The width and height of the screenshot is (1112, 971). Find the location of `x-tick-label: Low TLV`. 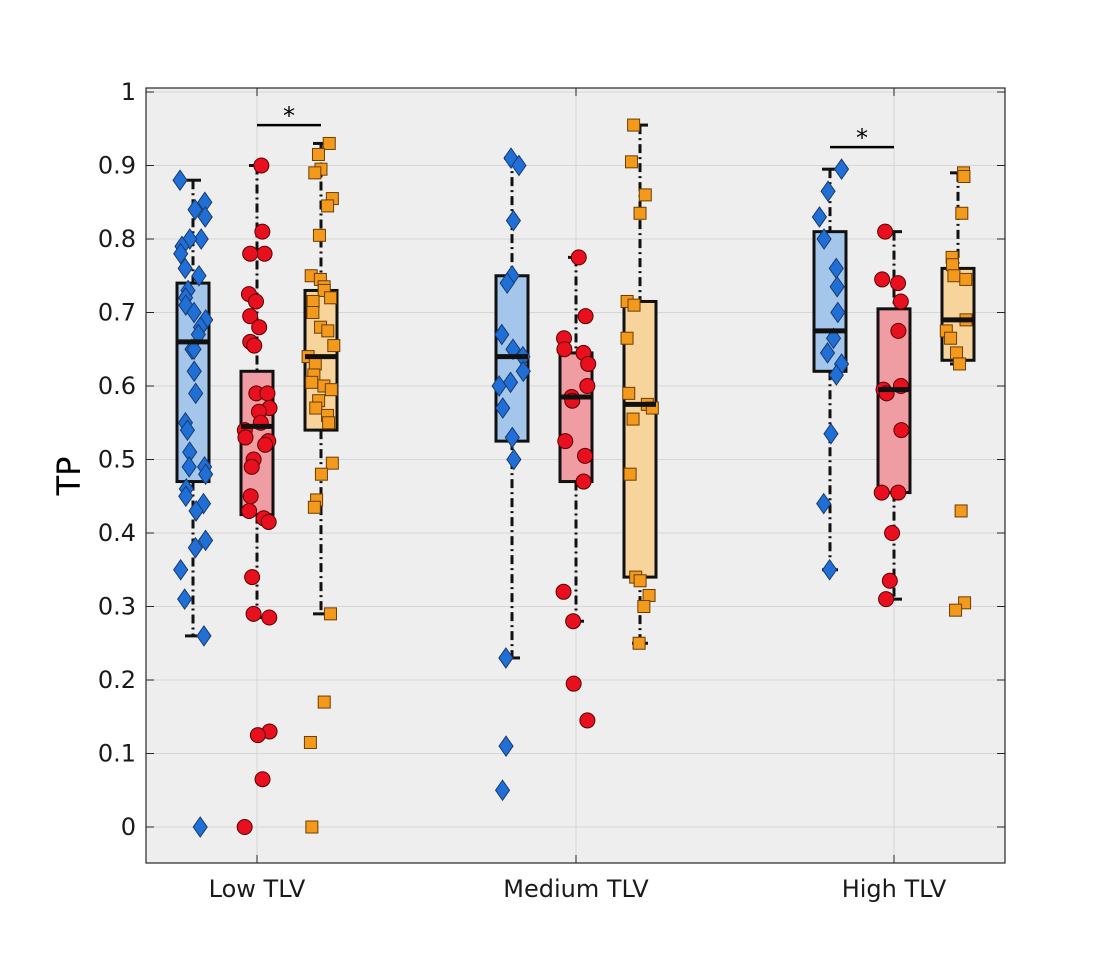

x-tick-label: Low TLV is located at coordinates (257, 889).